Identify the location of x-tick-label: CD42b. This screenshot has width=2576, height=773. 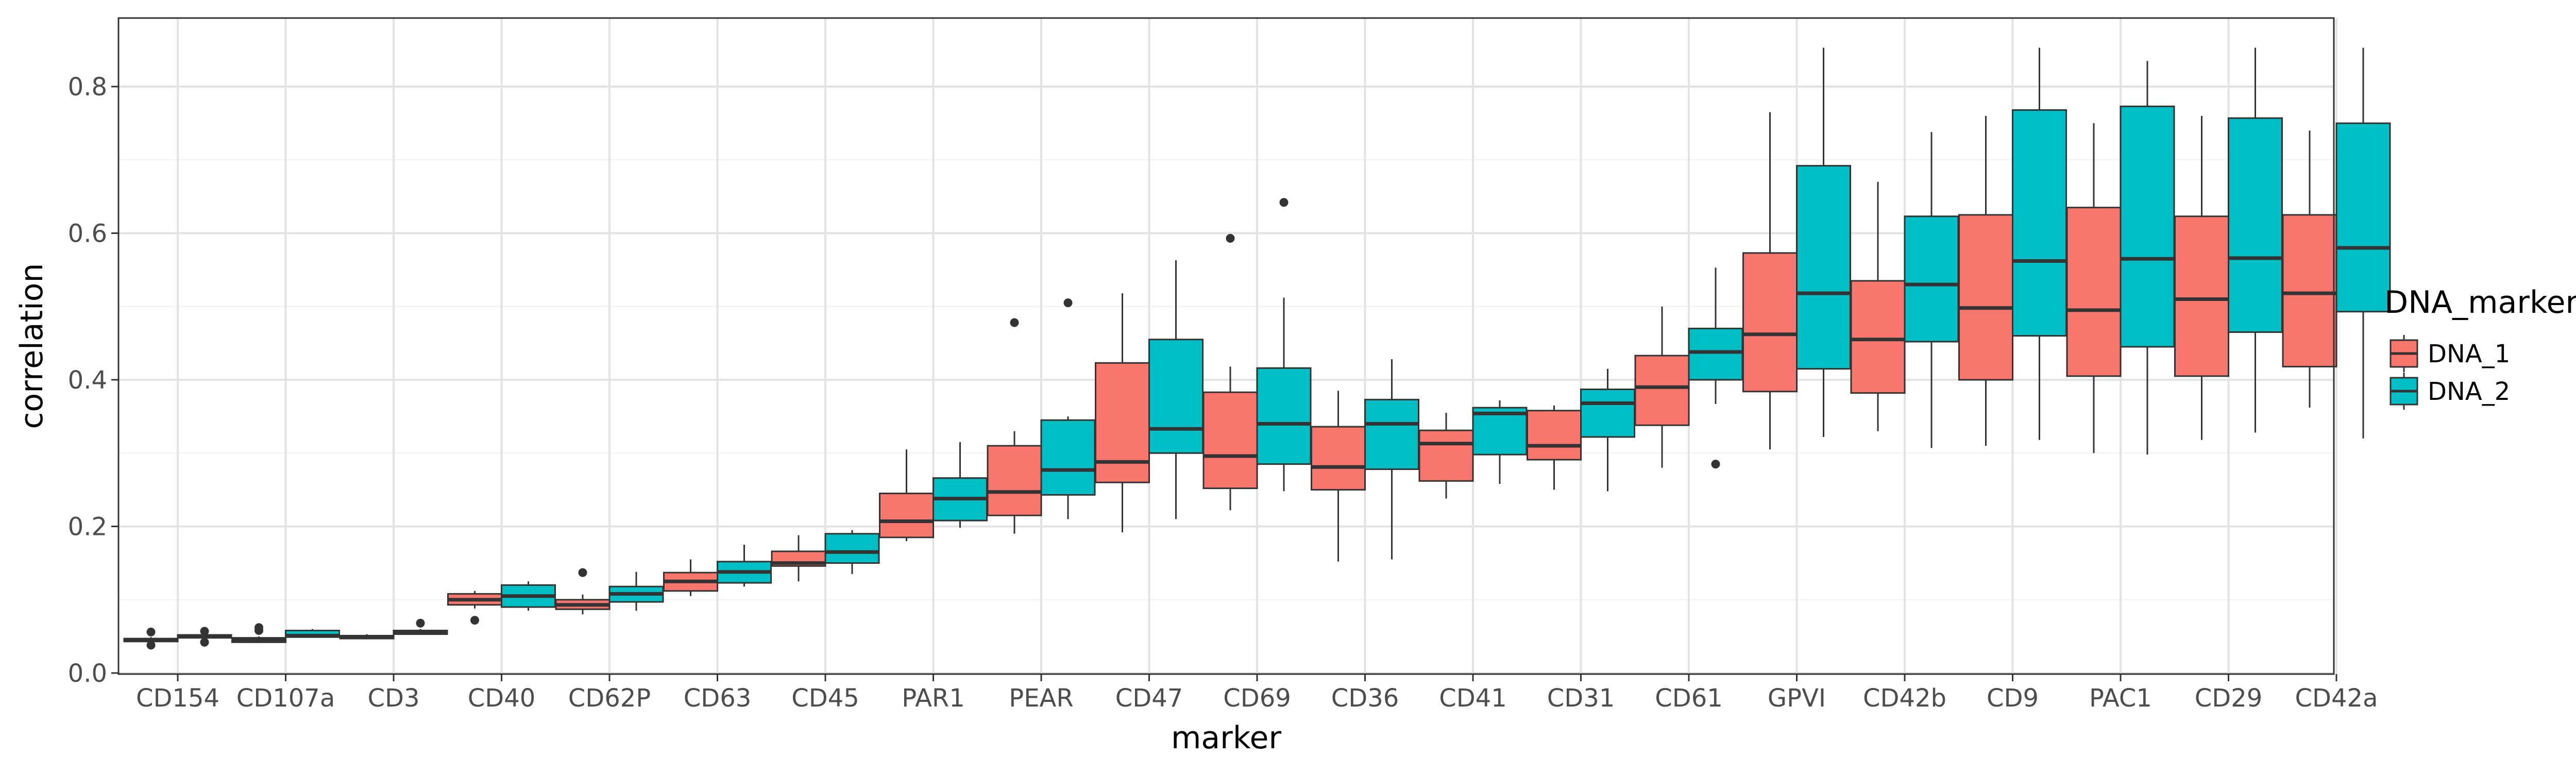
(1904, 698).